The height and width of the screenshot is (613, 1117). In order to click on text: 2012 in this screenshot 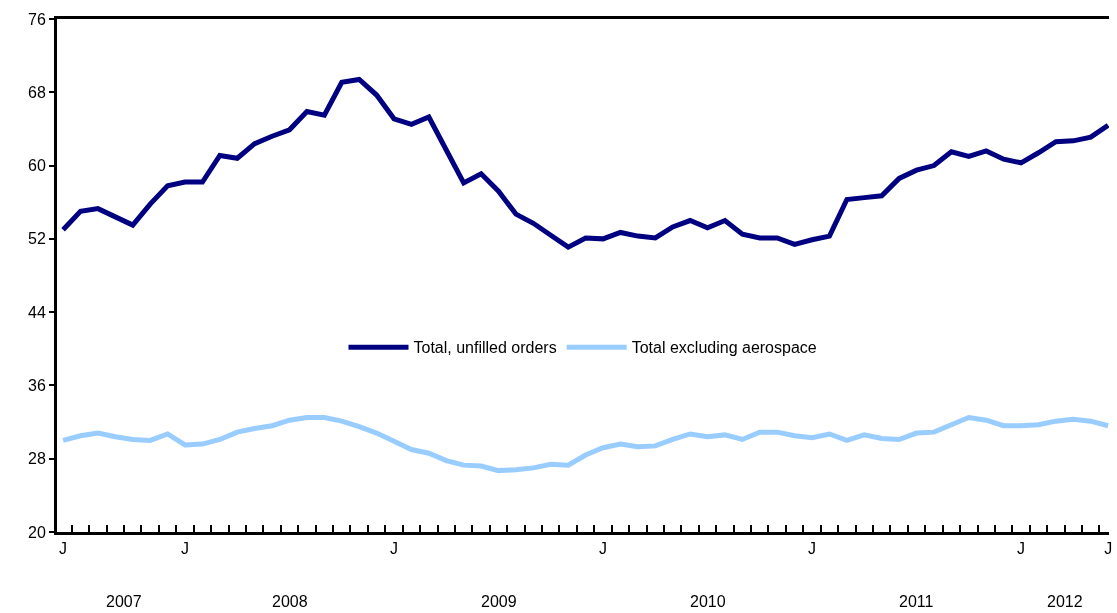, I will do `click(1065, 601)`.